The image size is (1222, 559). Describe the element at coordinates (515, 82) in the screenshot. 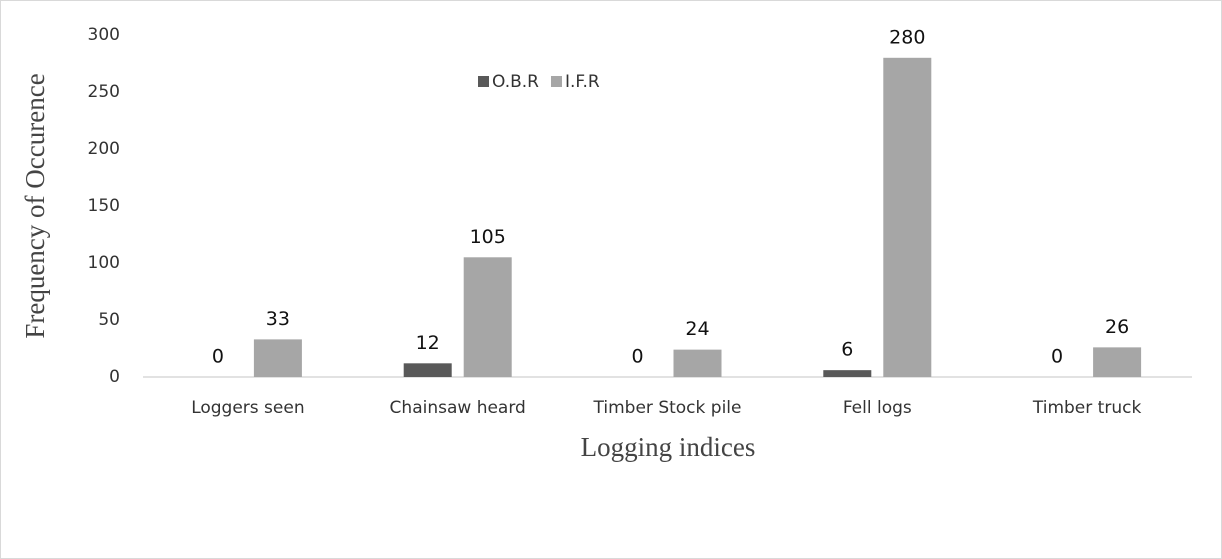

I see `legend-label: O.B.R` at that location.